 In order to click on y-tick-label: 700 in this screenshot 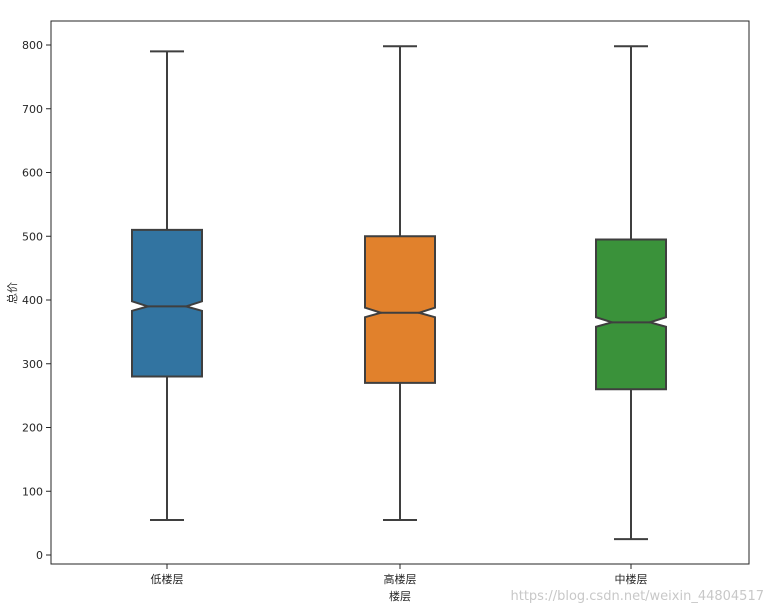, I will do `click(32, 109)`.